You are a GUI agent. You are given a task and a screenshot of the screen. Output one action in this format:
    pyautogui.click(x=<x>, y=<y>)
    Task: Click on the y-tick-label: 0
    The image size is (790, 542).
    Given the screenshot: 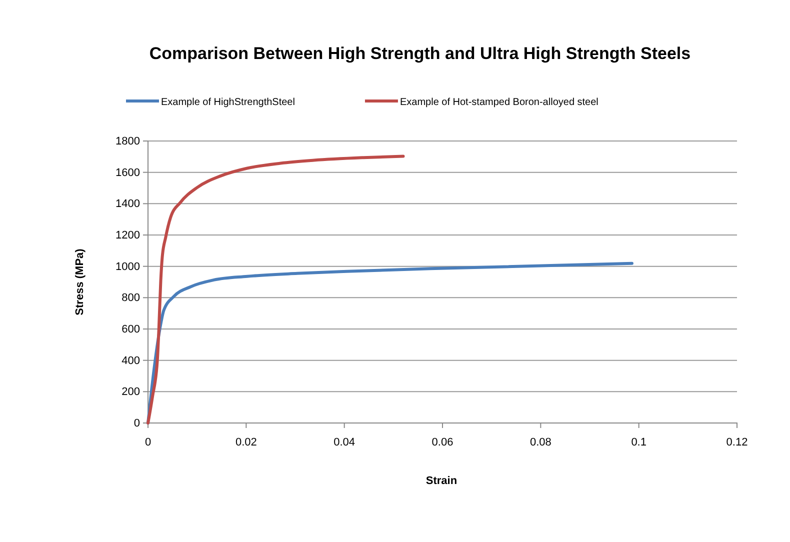 What is the action you would take?
    pyautogui.click(x=137, y=424)
    